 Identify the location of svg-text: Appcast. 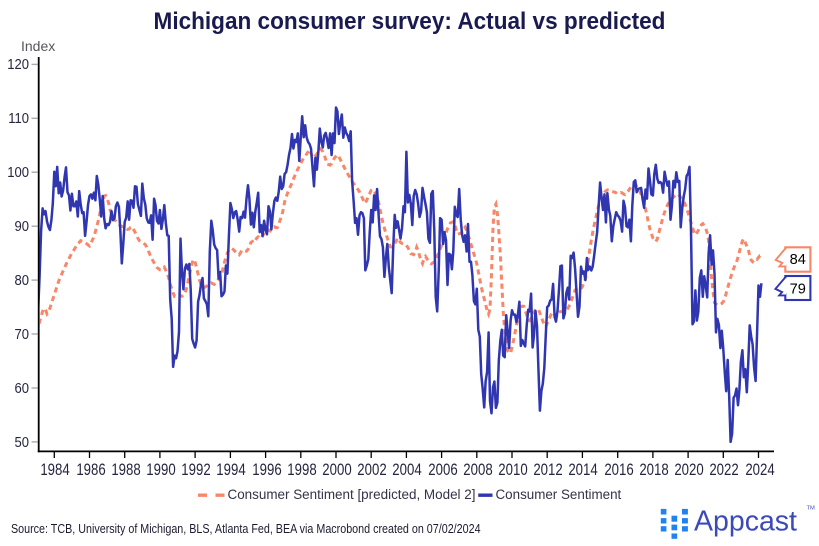
(745, 522).